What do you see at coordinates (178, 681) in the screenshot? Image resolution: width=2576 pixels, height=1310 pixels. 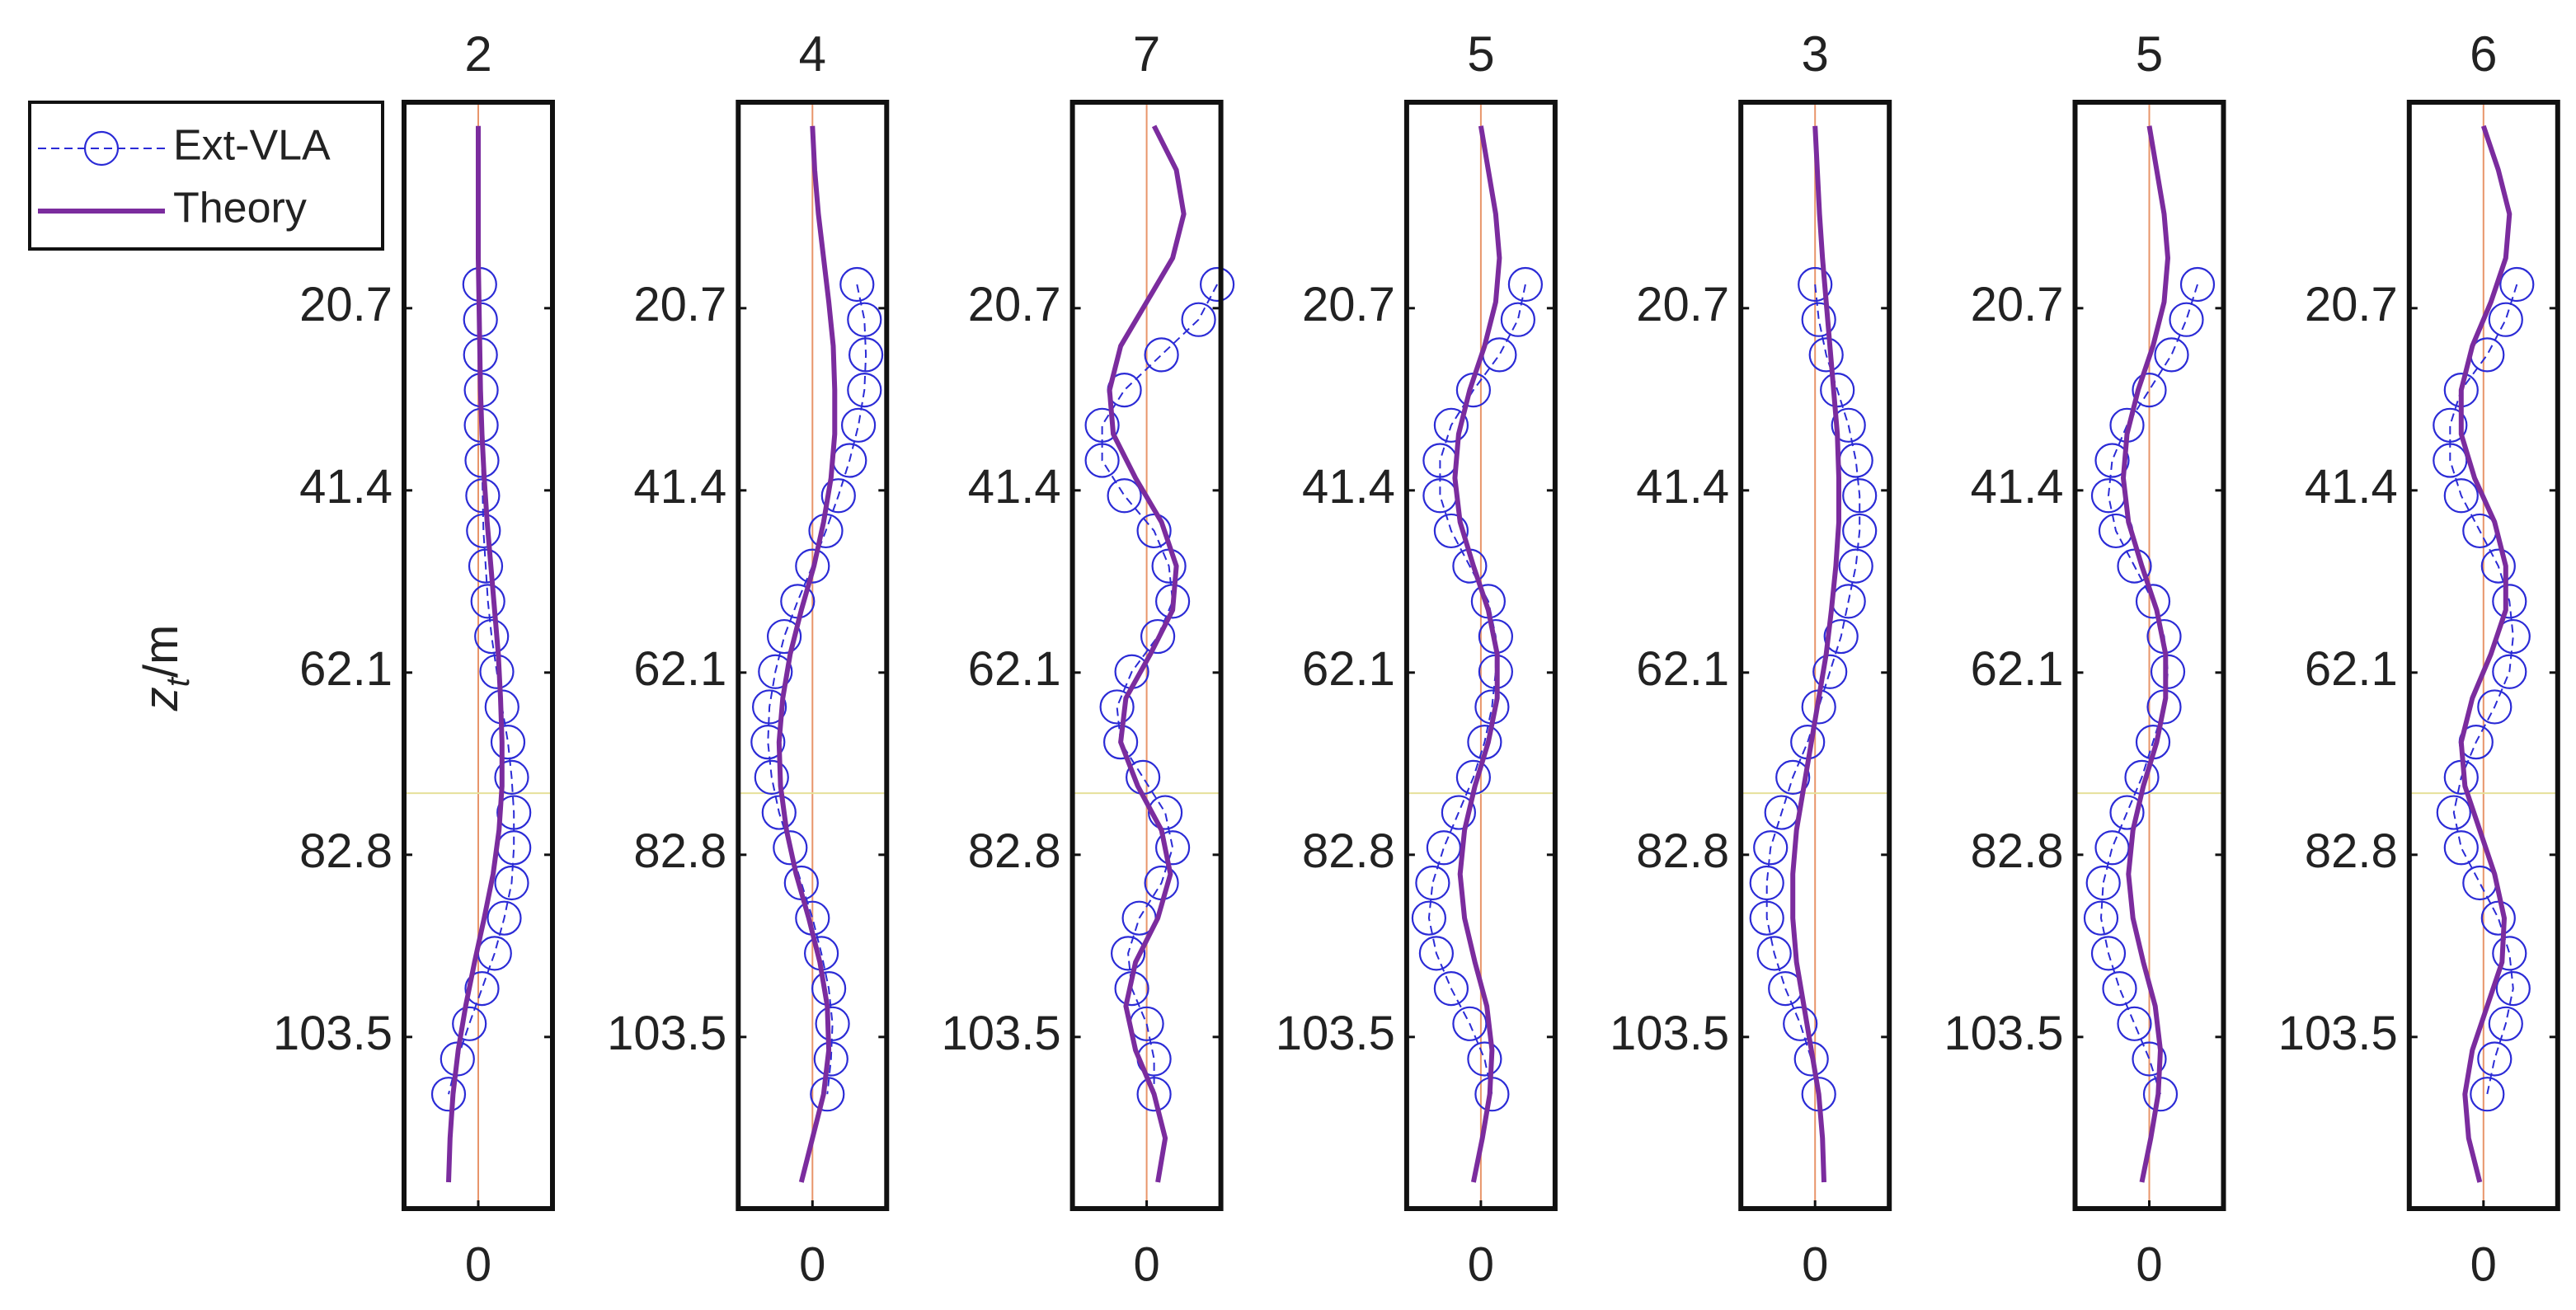 I see `y-axis-label-subscript: t` at bounding box center [178, 681].